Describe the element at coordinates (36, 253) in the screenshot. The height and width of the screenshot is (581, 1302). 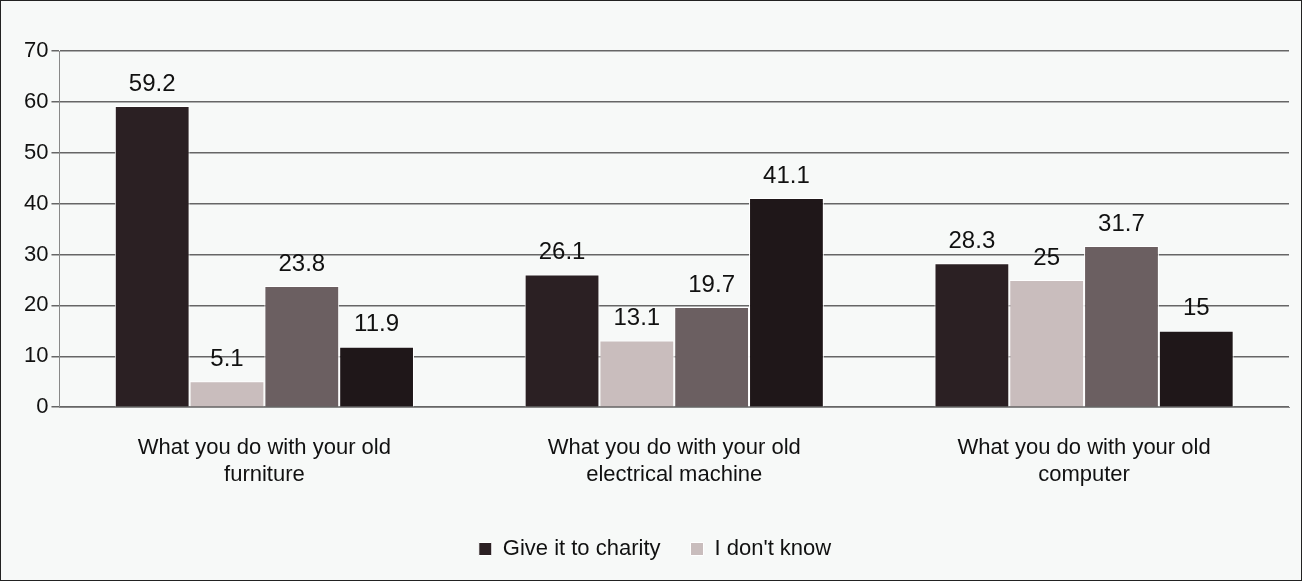
I see `y-tick-label: 30` at that location.